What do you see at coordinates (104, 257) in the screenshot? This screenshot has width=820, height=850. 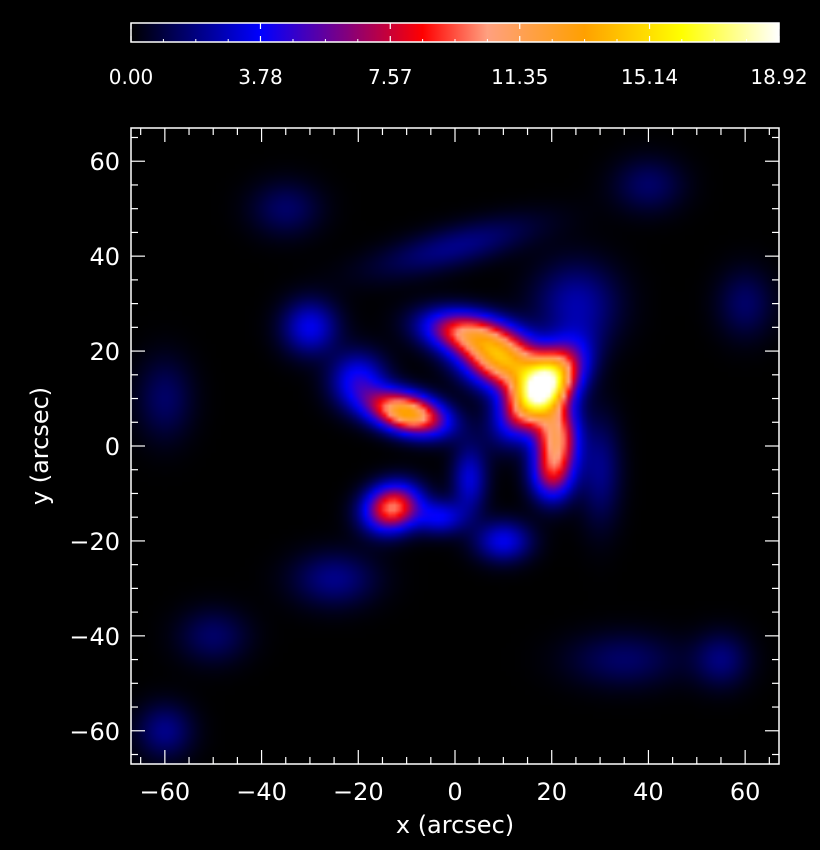 I see `y-tick-label: 40` at bounding box center [104, 257].